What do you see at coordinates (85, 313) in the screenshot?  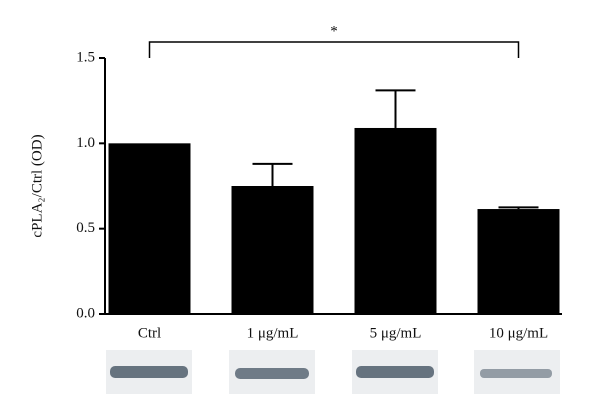 I see `y-tick-label: 0.0` at bounding box center [85, 313].